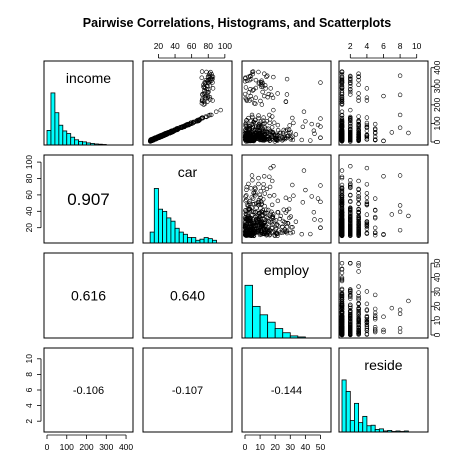 This screenshot has width=474, height=474. What do you see at coordinates (187, 199) in the screenshot?
I see `panel-car-car: car` at bounding box center [187, 199].